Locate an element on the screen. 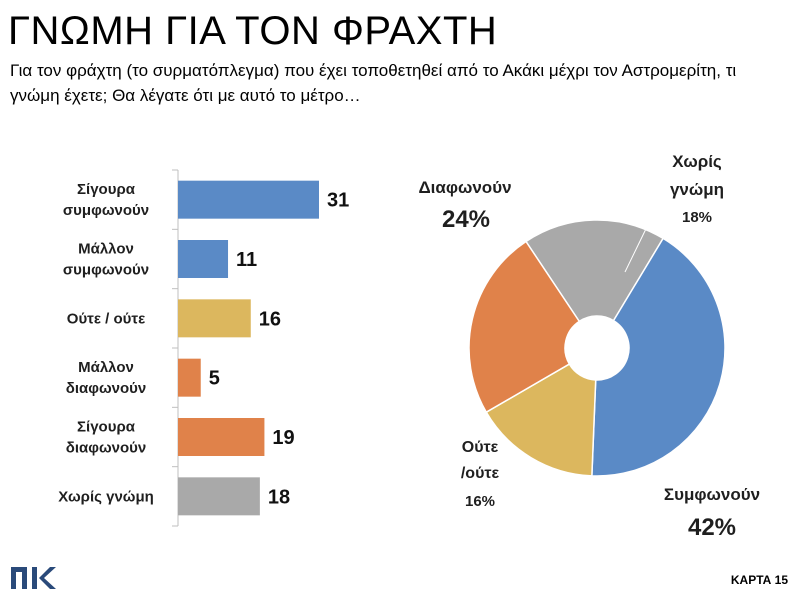 The width and height of the screenshot is (800, 600). slice-value-label: 16% is located at coordinates (480, 501).